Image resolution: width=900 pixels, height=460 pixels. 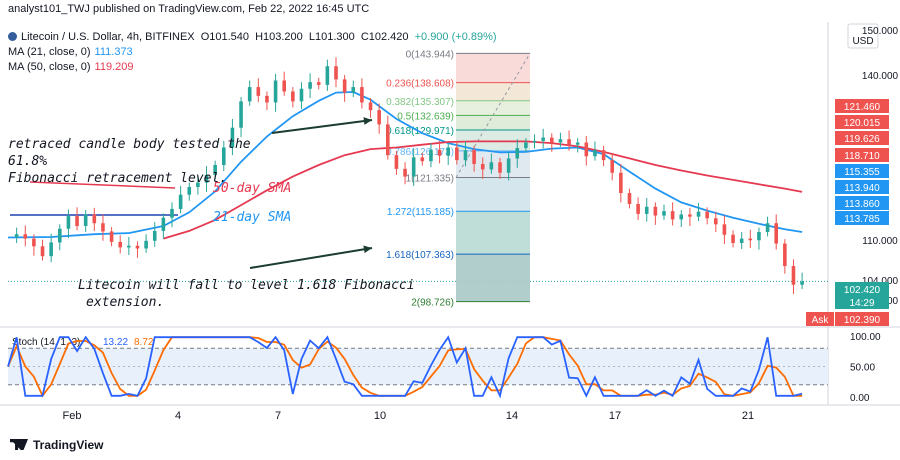 I want to click on symbol-label: Litecoin / U.S. Dollar, 4h, BITFINEX, so click(x=108, y=37).